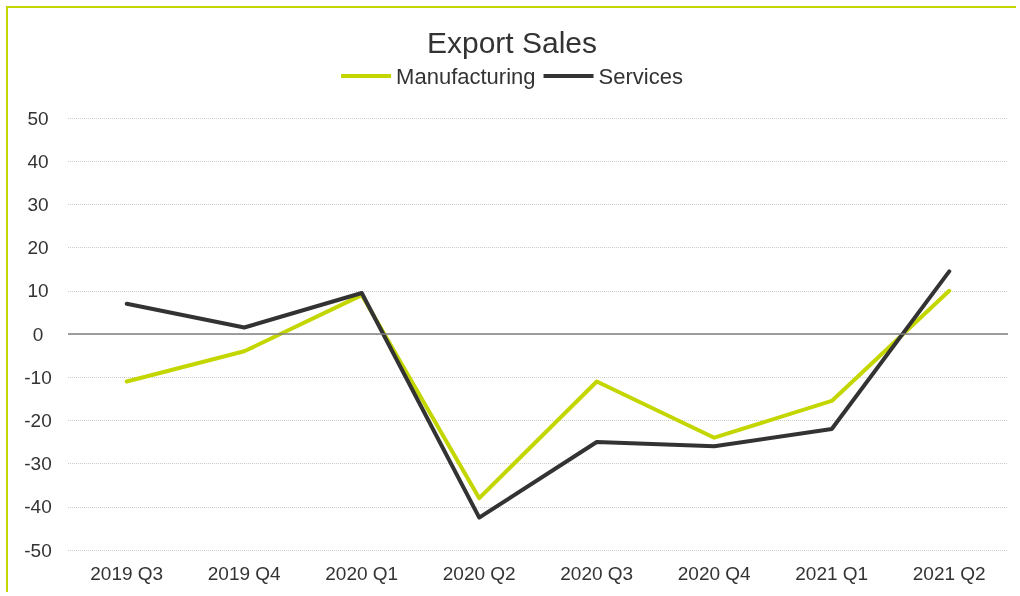 The image size is (1020, 596). What do you see at coordinates (38, 248) in the screenshot?
I see `y-tick-label: 20` at bounding box center [38, 248].